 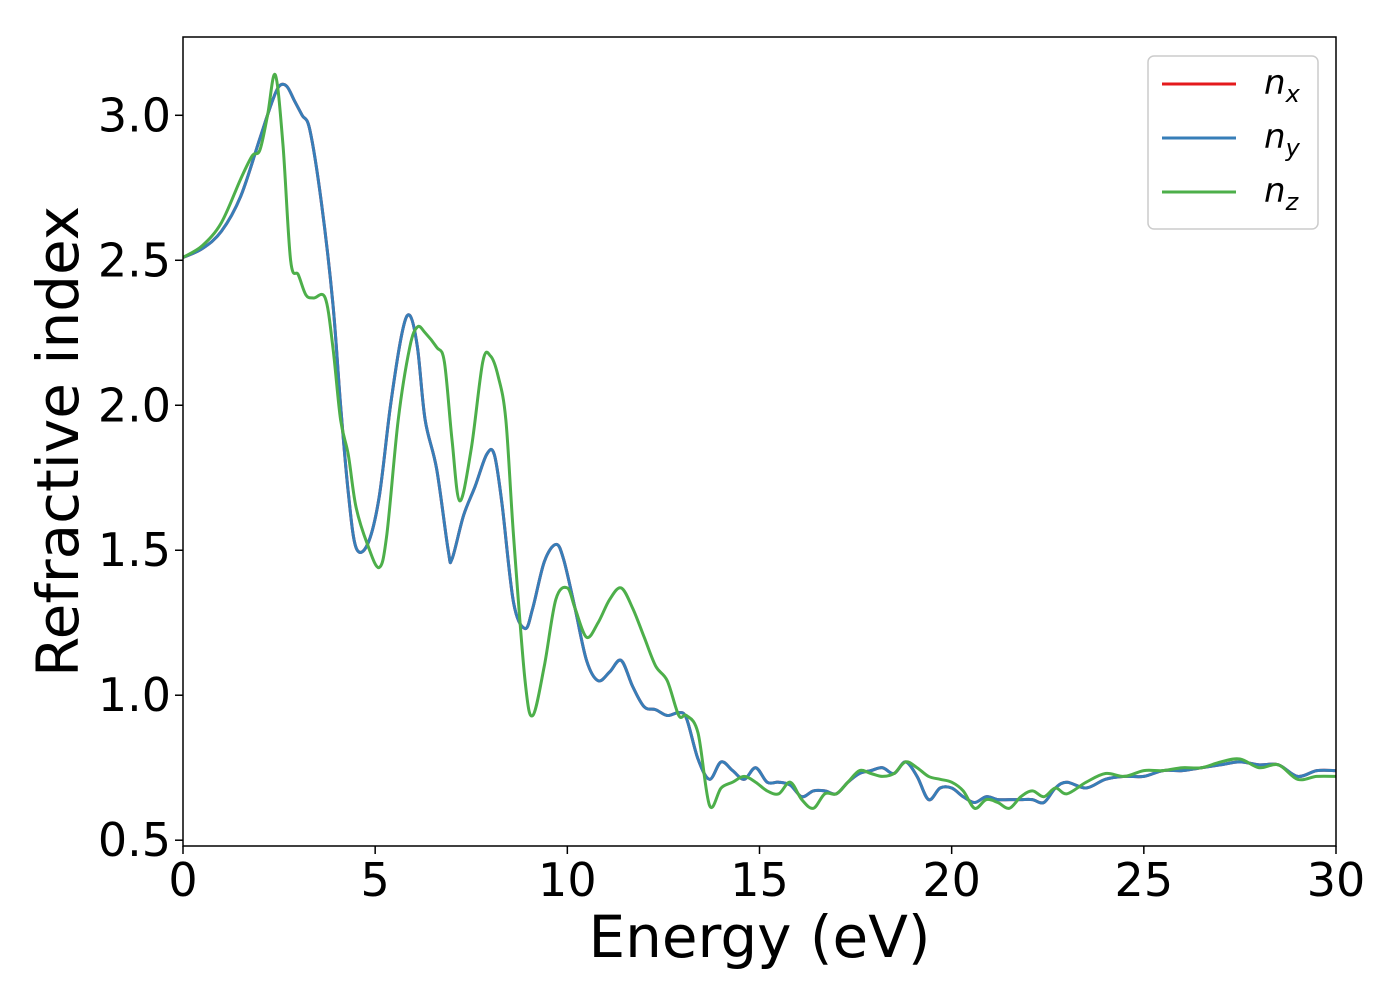 What do you see at coordinates (134, 260) in the screenshot?
I see `y-tick-label: 2.5` at bounding box center [134, 260].